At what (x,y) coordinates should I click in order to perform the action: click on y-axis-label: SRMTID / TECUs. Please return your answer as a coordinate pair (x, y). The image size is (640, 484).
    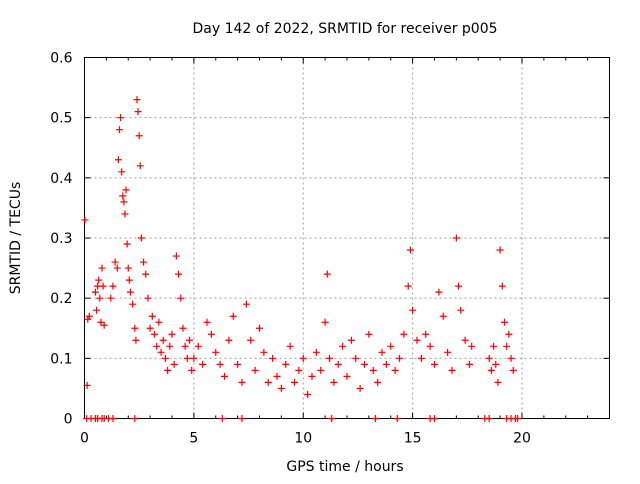
    Looking at the image, I should click on (16, 238).